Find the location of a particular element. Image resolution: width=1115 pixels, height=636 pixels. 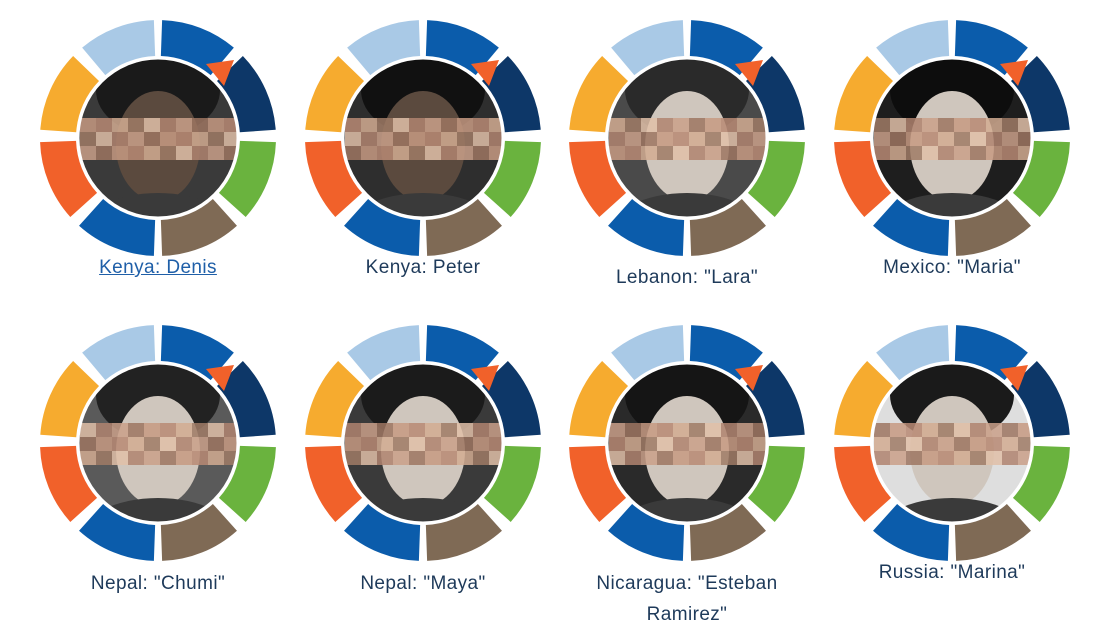

profile-link: Kenya: Denis is located at coordinates (158, 267).